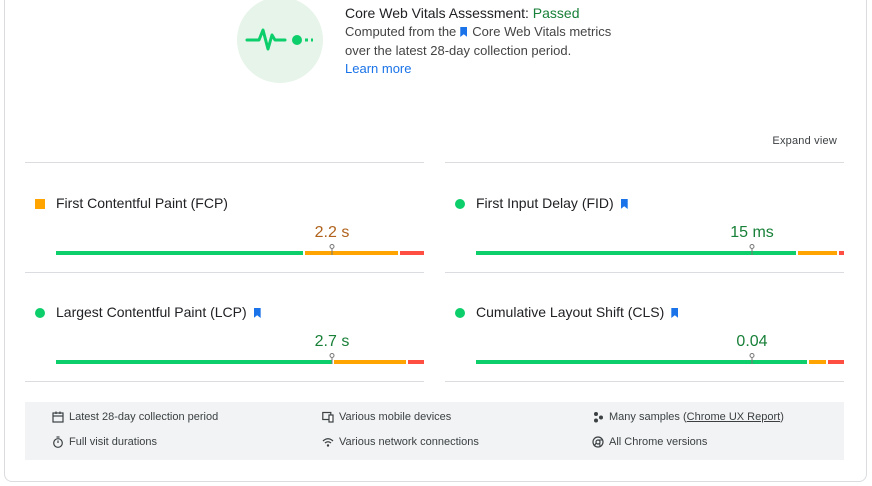 This screenshot has height=486, width=872. I want to click on metric-fid: First Input Delay (FID) 15 ms, so click(644, 221).